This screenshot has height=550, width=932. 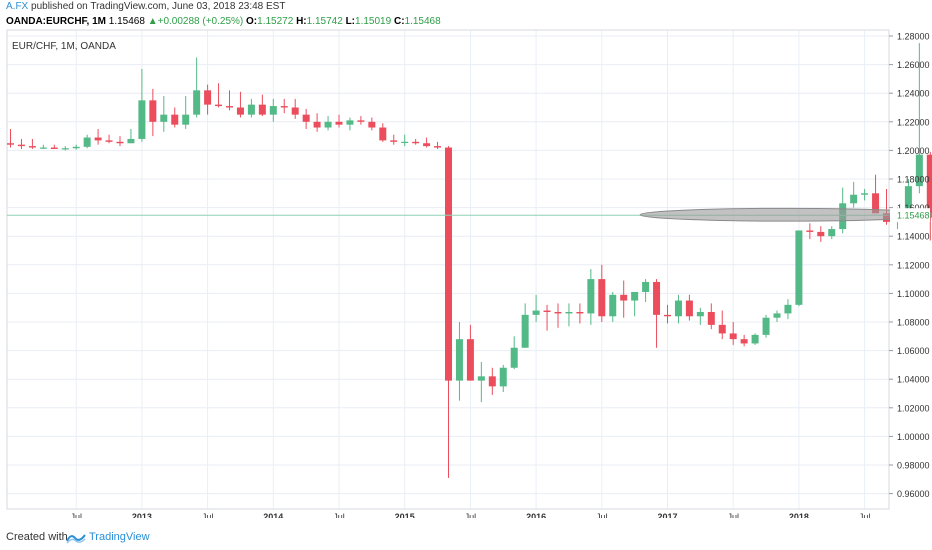 I want to click on y-tick-label: 1.20000, so click(x=913, y=151).